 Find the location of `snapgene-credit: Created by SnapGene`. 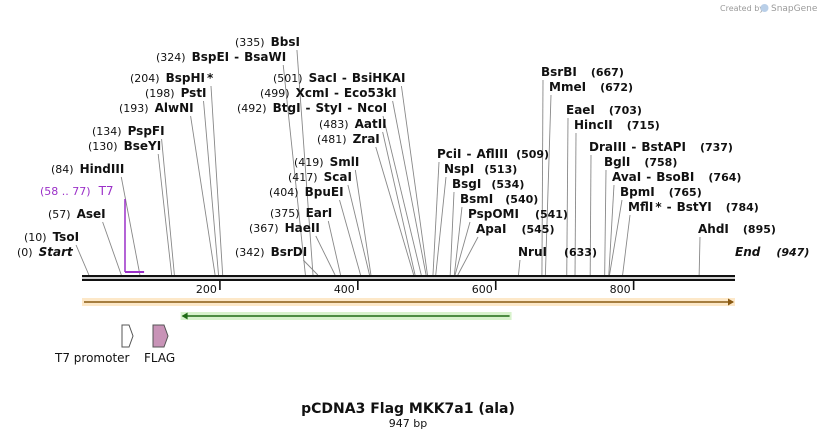

snapgene-credit: Created by SnapGene is located at coordinates (769, 9).